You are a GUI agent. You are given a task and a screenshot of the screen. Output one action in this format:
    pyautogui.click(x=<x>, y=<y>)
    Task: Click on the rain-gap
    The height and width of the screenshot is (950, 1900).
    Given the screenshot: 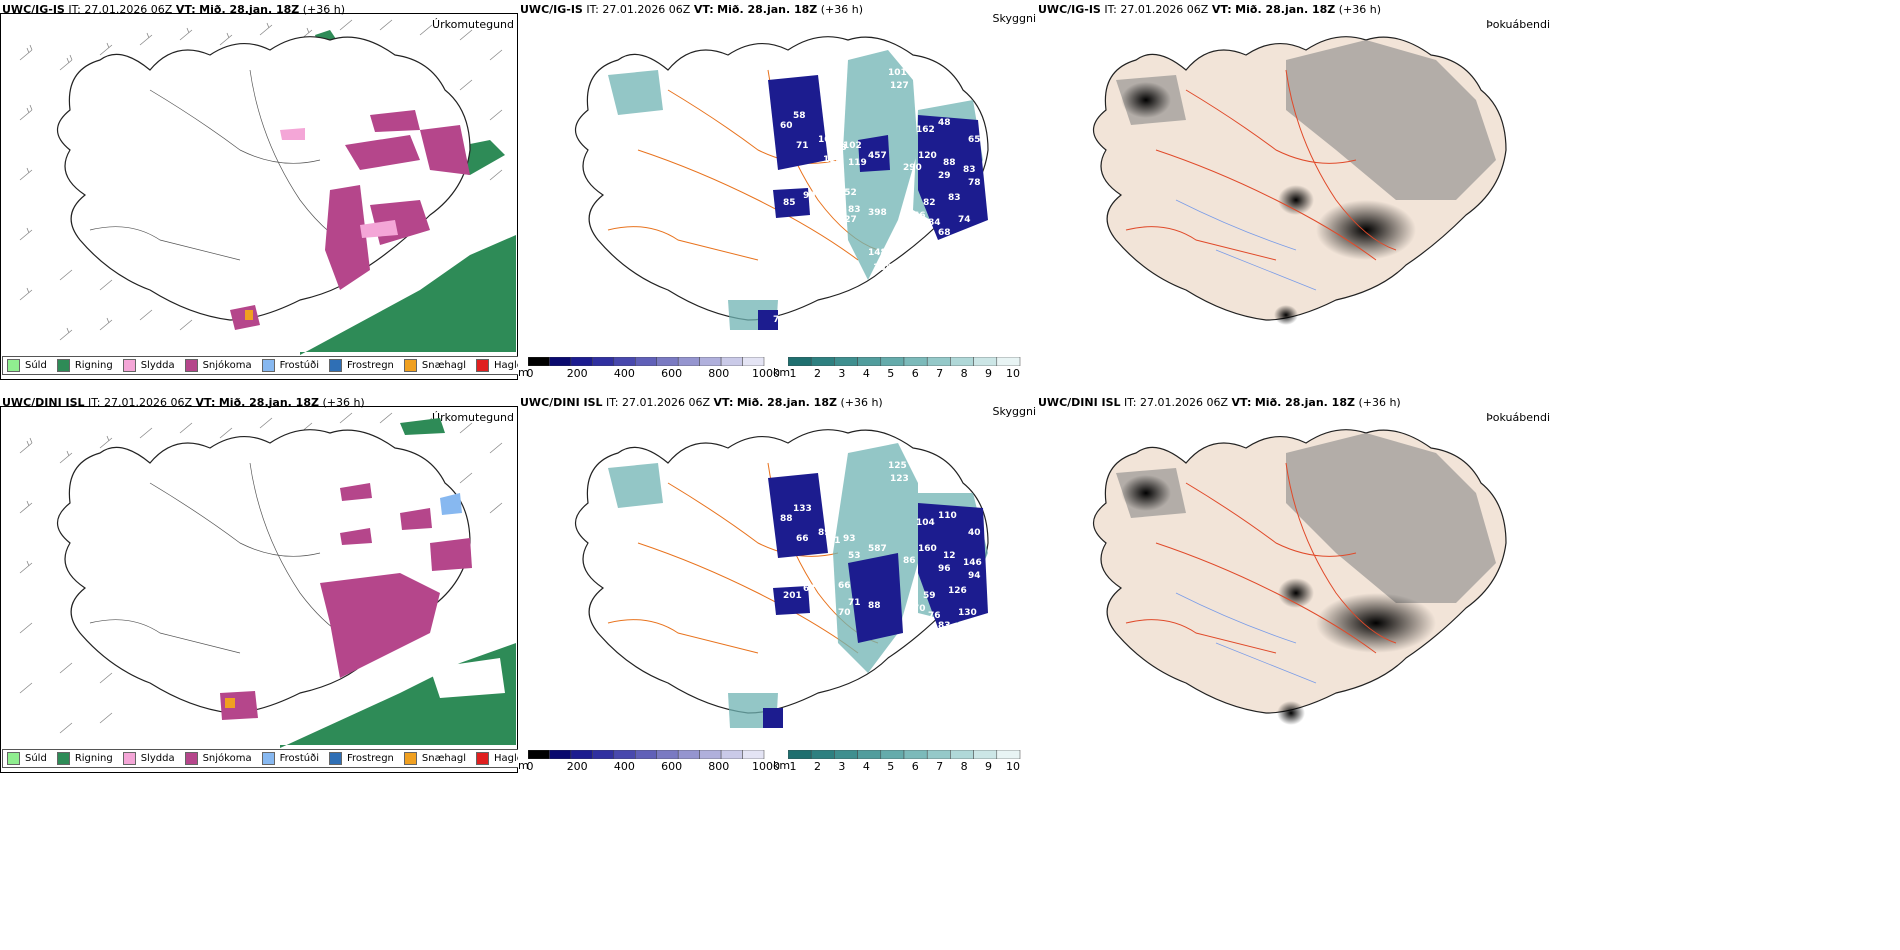 What is the action you would take?
    pyautogui.click(x=467, y=678)
    